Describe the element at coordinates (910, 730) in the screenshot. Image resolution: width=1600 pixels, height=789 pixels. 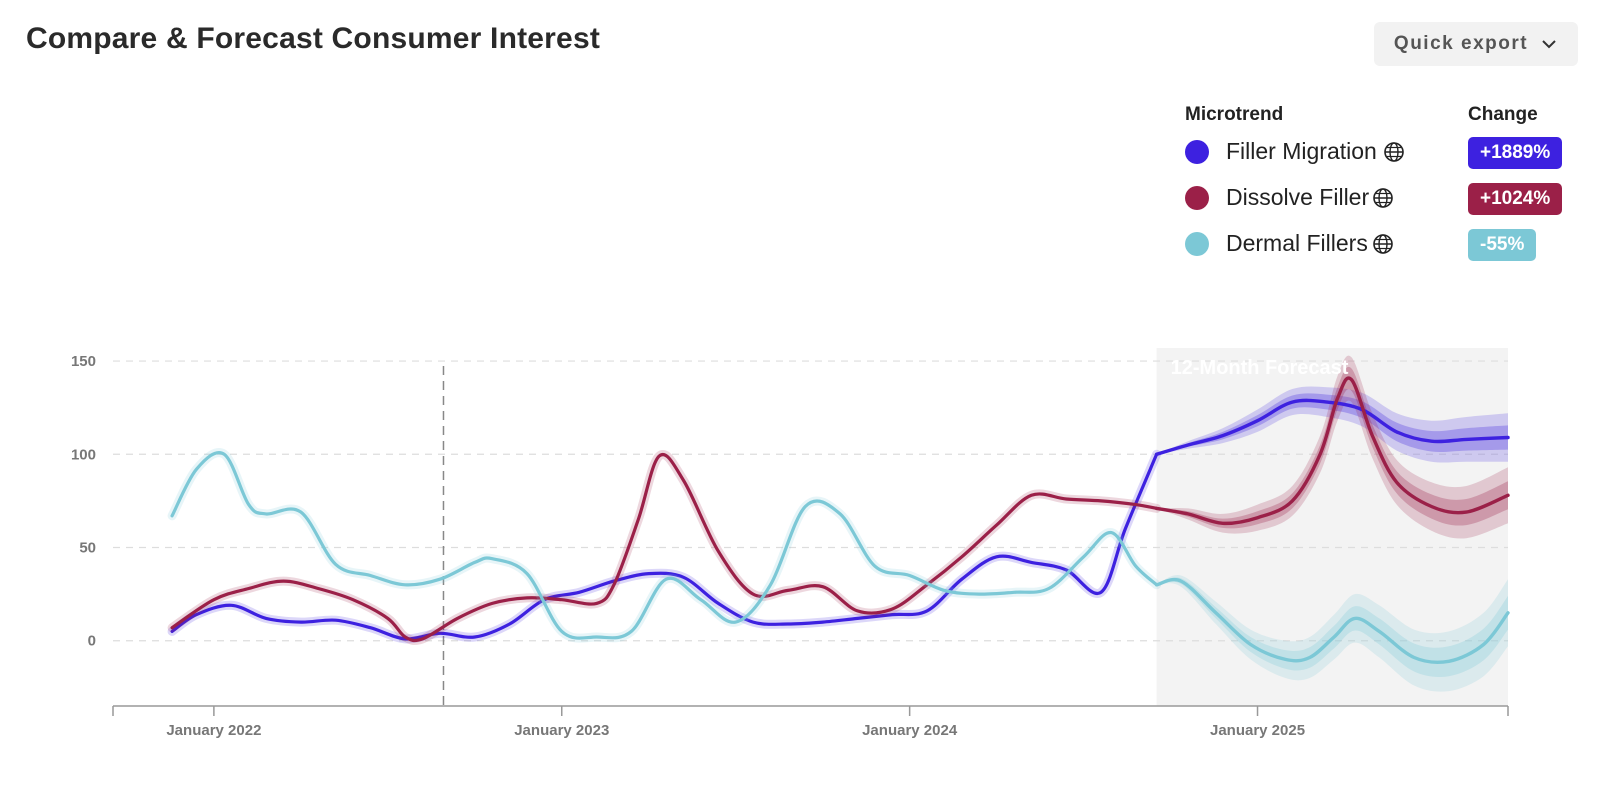
I see `x-tick-label: January 2024` at that location.